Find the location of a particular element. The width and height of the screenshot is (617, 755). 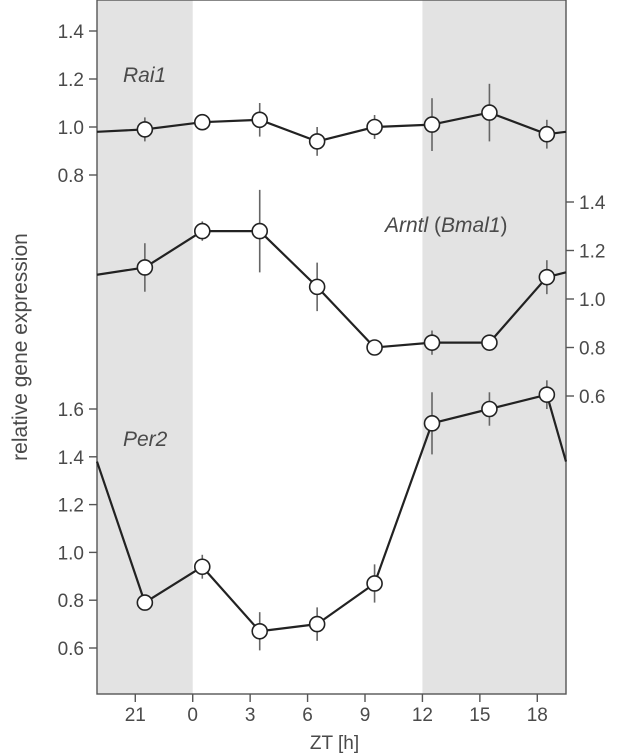

x-axis-title: ZT [h] is located at coordinates (334, 743).